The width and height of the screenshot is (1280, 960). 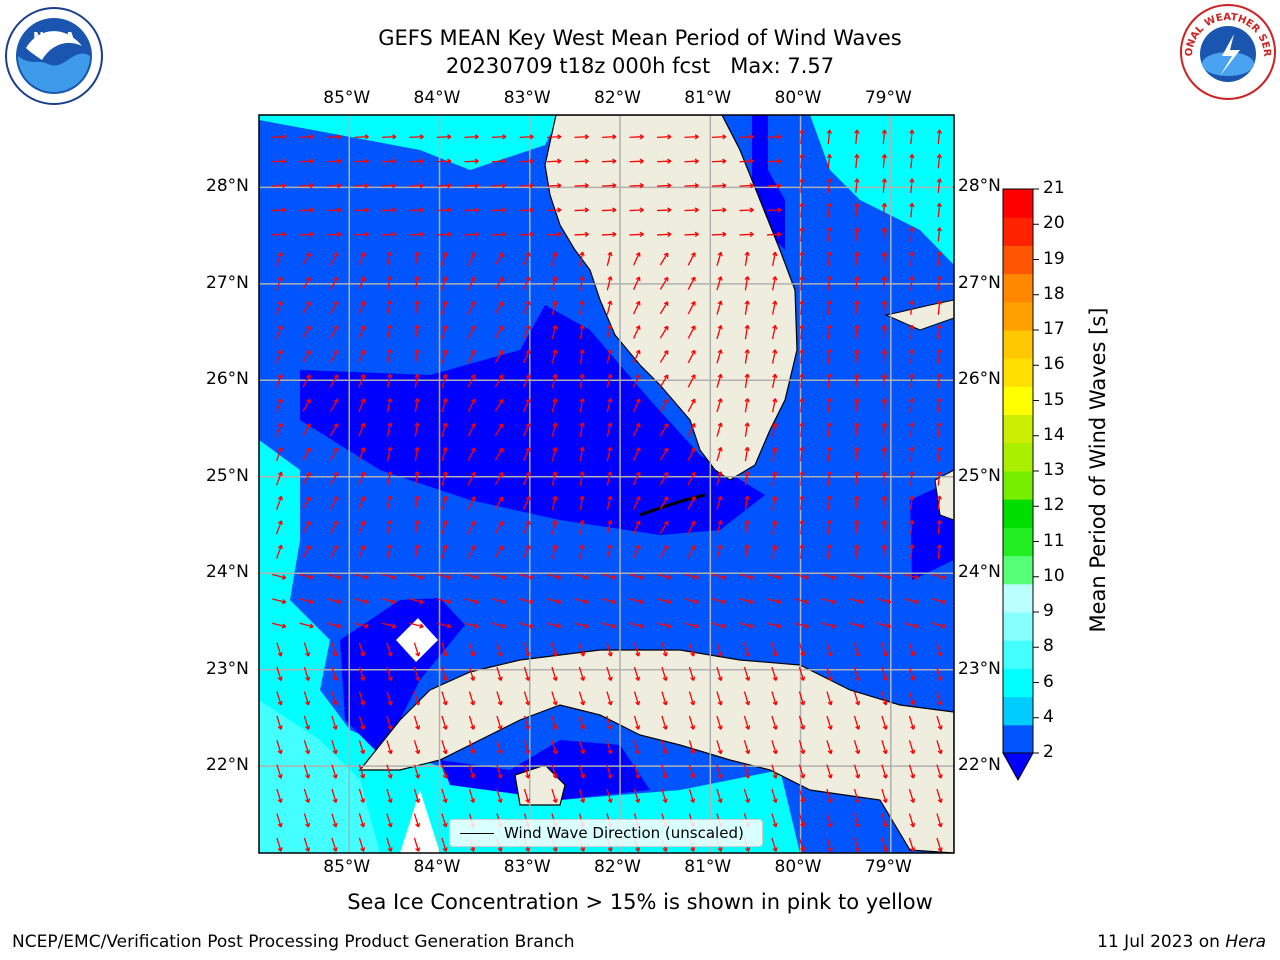 I want to click on colorbar-segment, so click(x=1018, y=739).